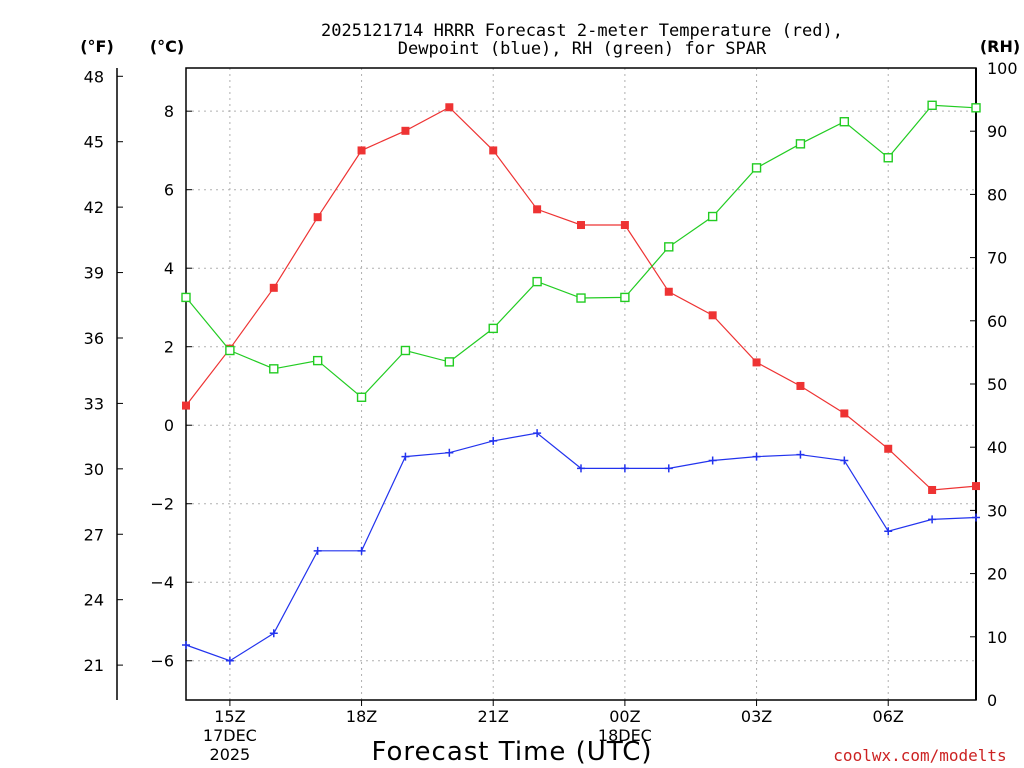  I want to click on rh-tick-label: 100, so click(1002, 68).